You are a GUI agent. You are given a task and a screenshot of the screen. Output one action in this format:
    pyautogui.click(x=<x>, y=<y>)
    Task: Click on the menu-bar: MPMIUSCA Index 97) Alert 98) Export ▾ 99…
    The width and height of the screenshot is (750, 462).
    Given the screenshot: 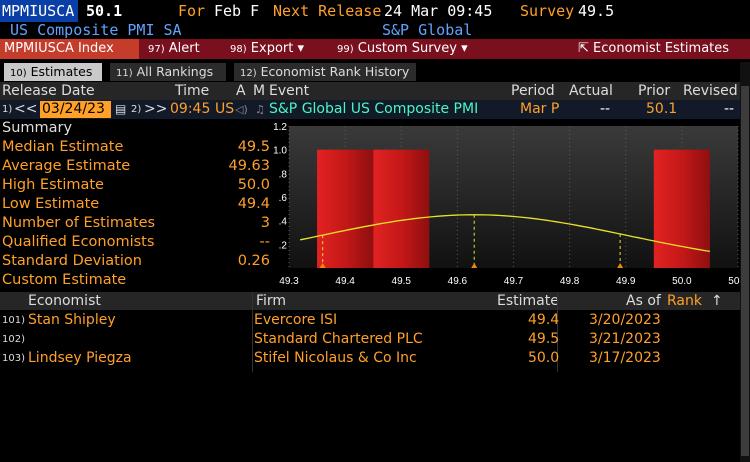 What is the action you would take?
    pyautogui.click(x=375, y=49)
    